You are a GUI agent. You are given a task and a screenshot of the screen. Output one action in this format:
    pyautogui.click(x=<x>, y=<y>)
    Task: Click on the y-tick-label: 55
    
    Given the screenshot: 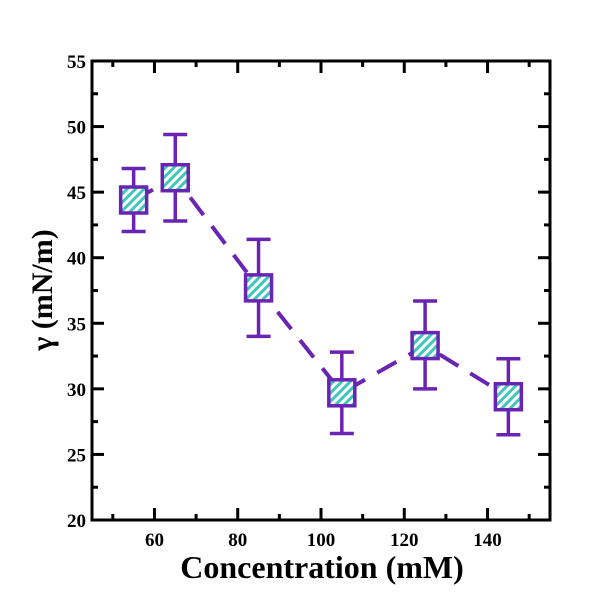 What is the action you would take?
    pyautogui.click(x=76, y=62)
    